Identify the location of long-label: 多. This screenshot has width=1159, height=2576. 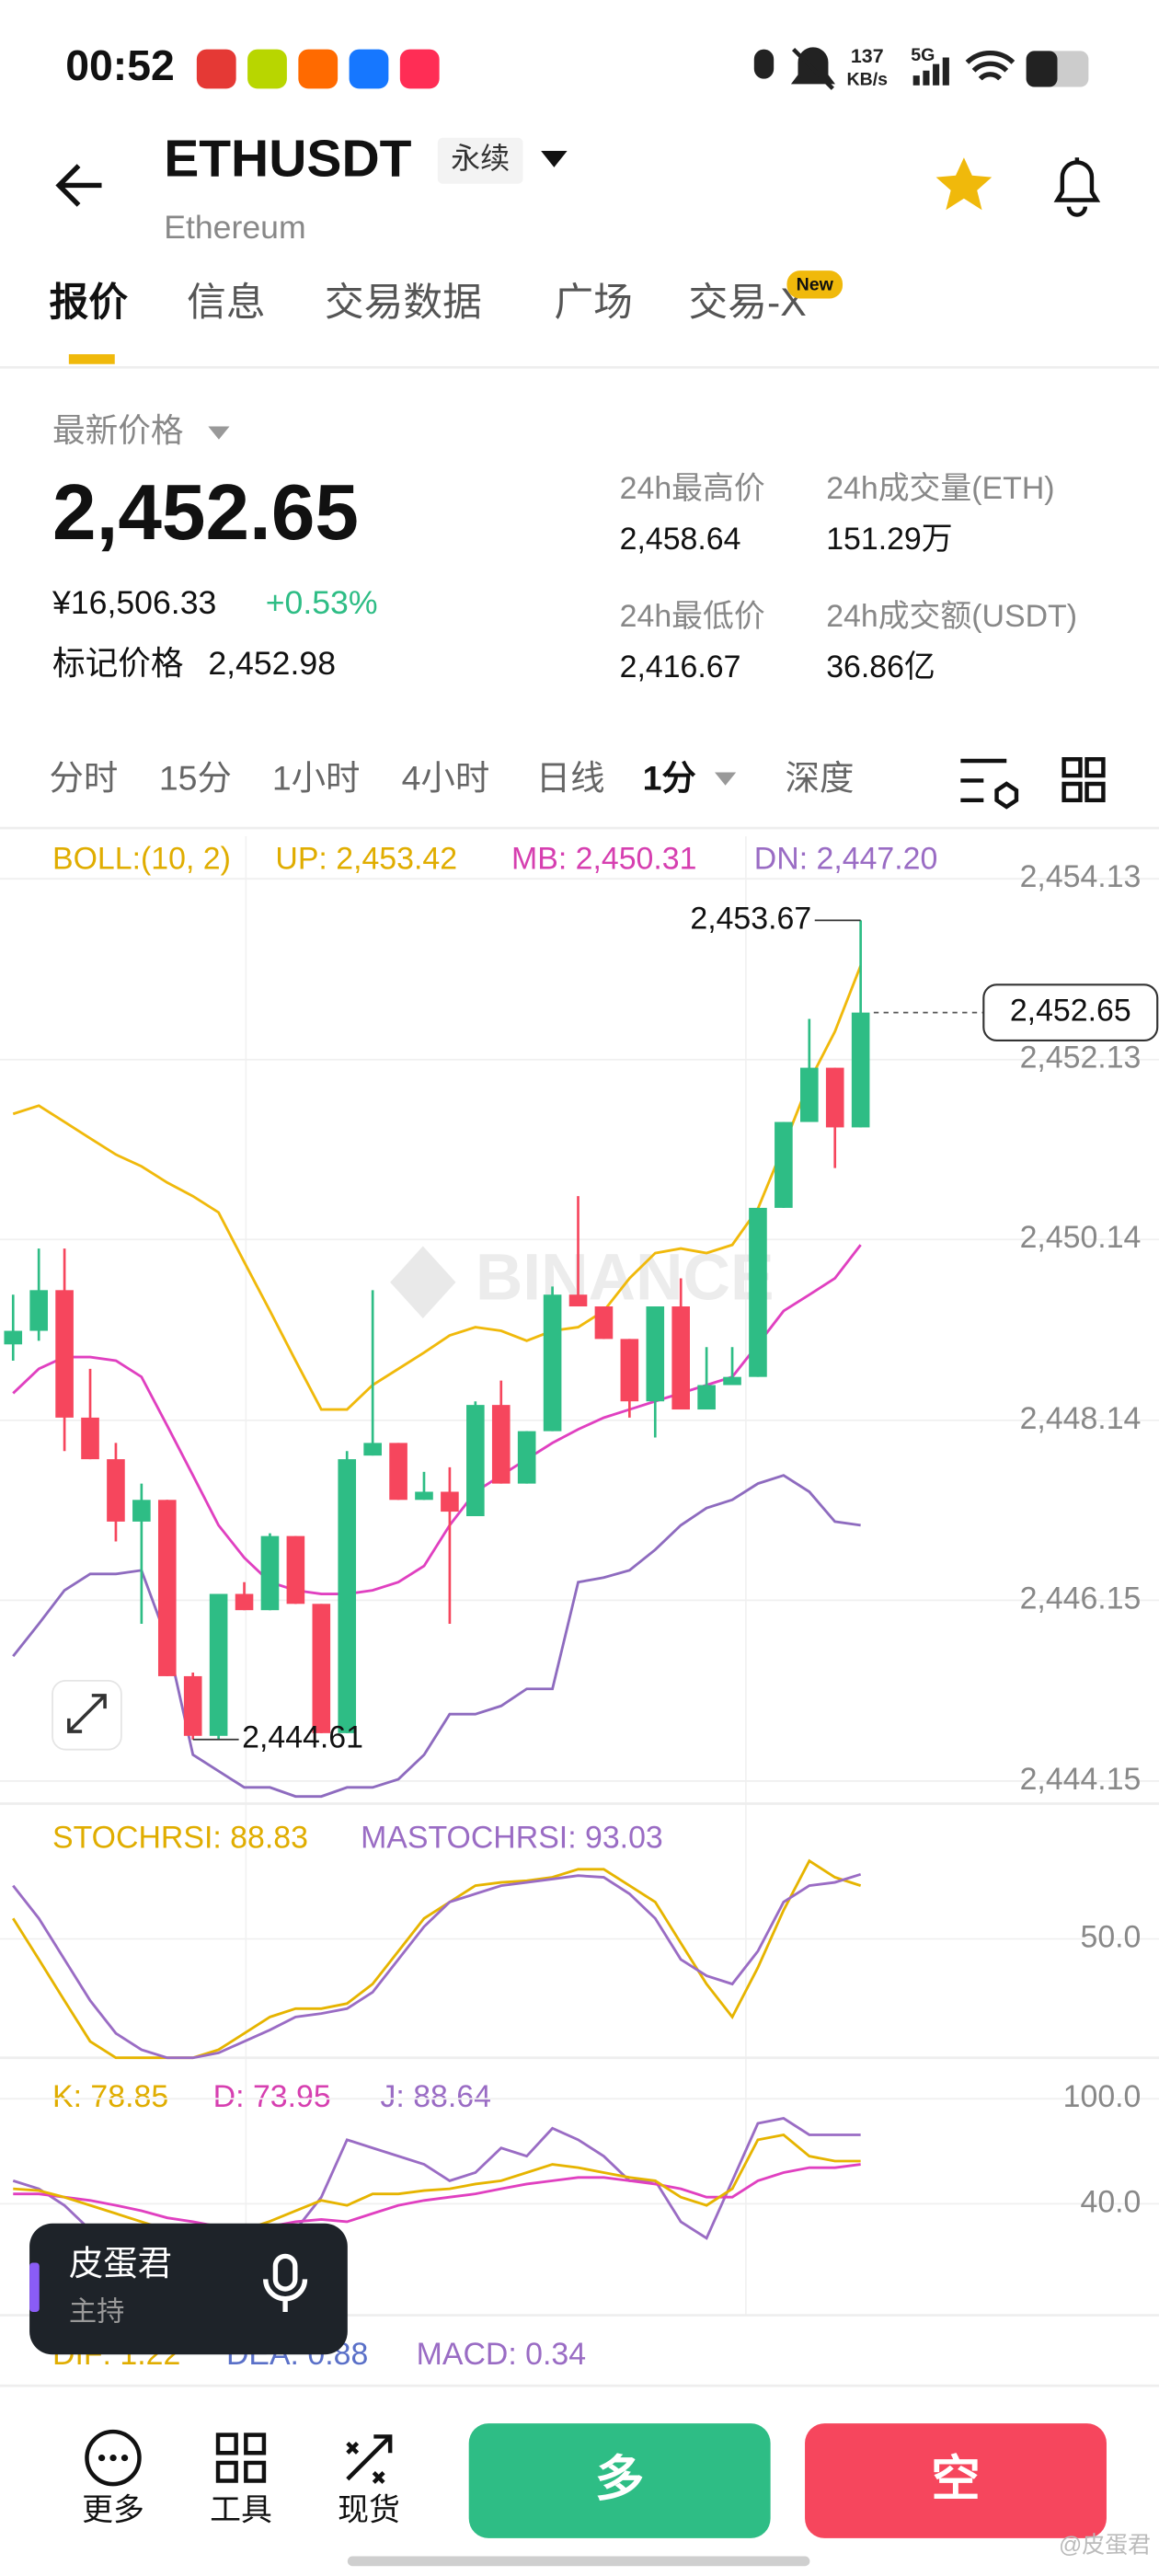
(619, 2479).